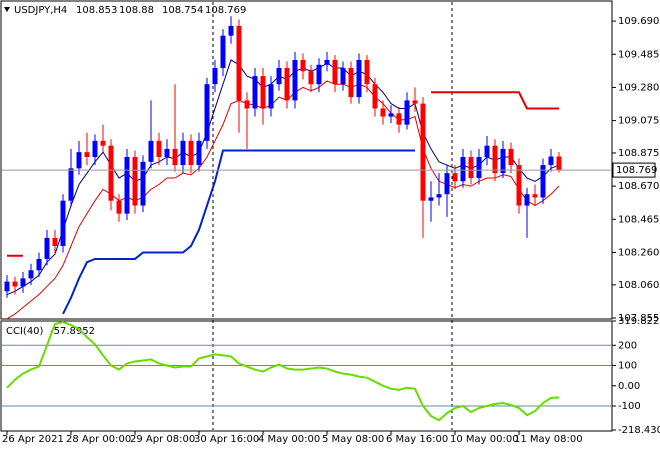 The width and height of the screenshot is (660, 450). Describe the element at coordinates (638, 54) in the screenshot. I see `y-tick-label: 109.485` at that location.